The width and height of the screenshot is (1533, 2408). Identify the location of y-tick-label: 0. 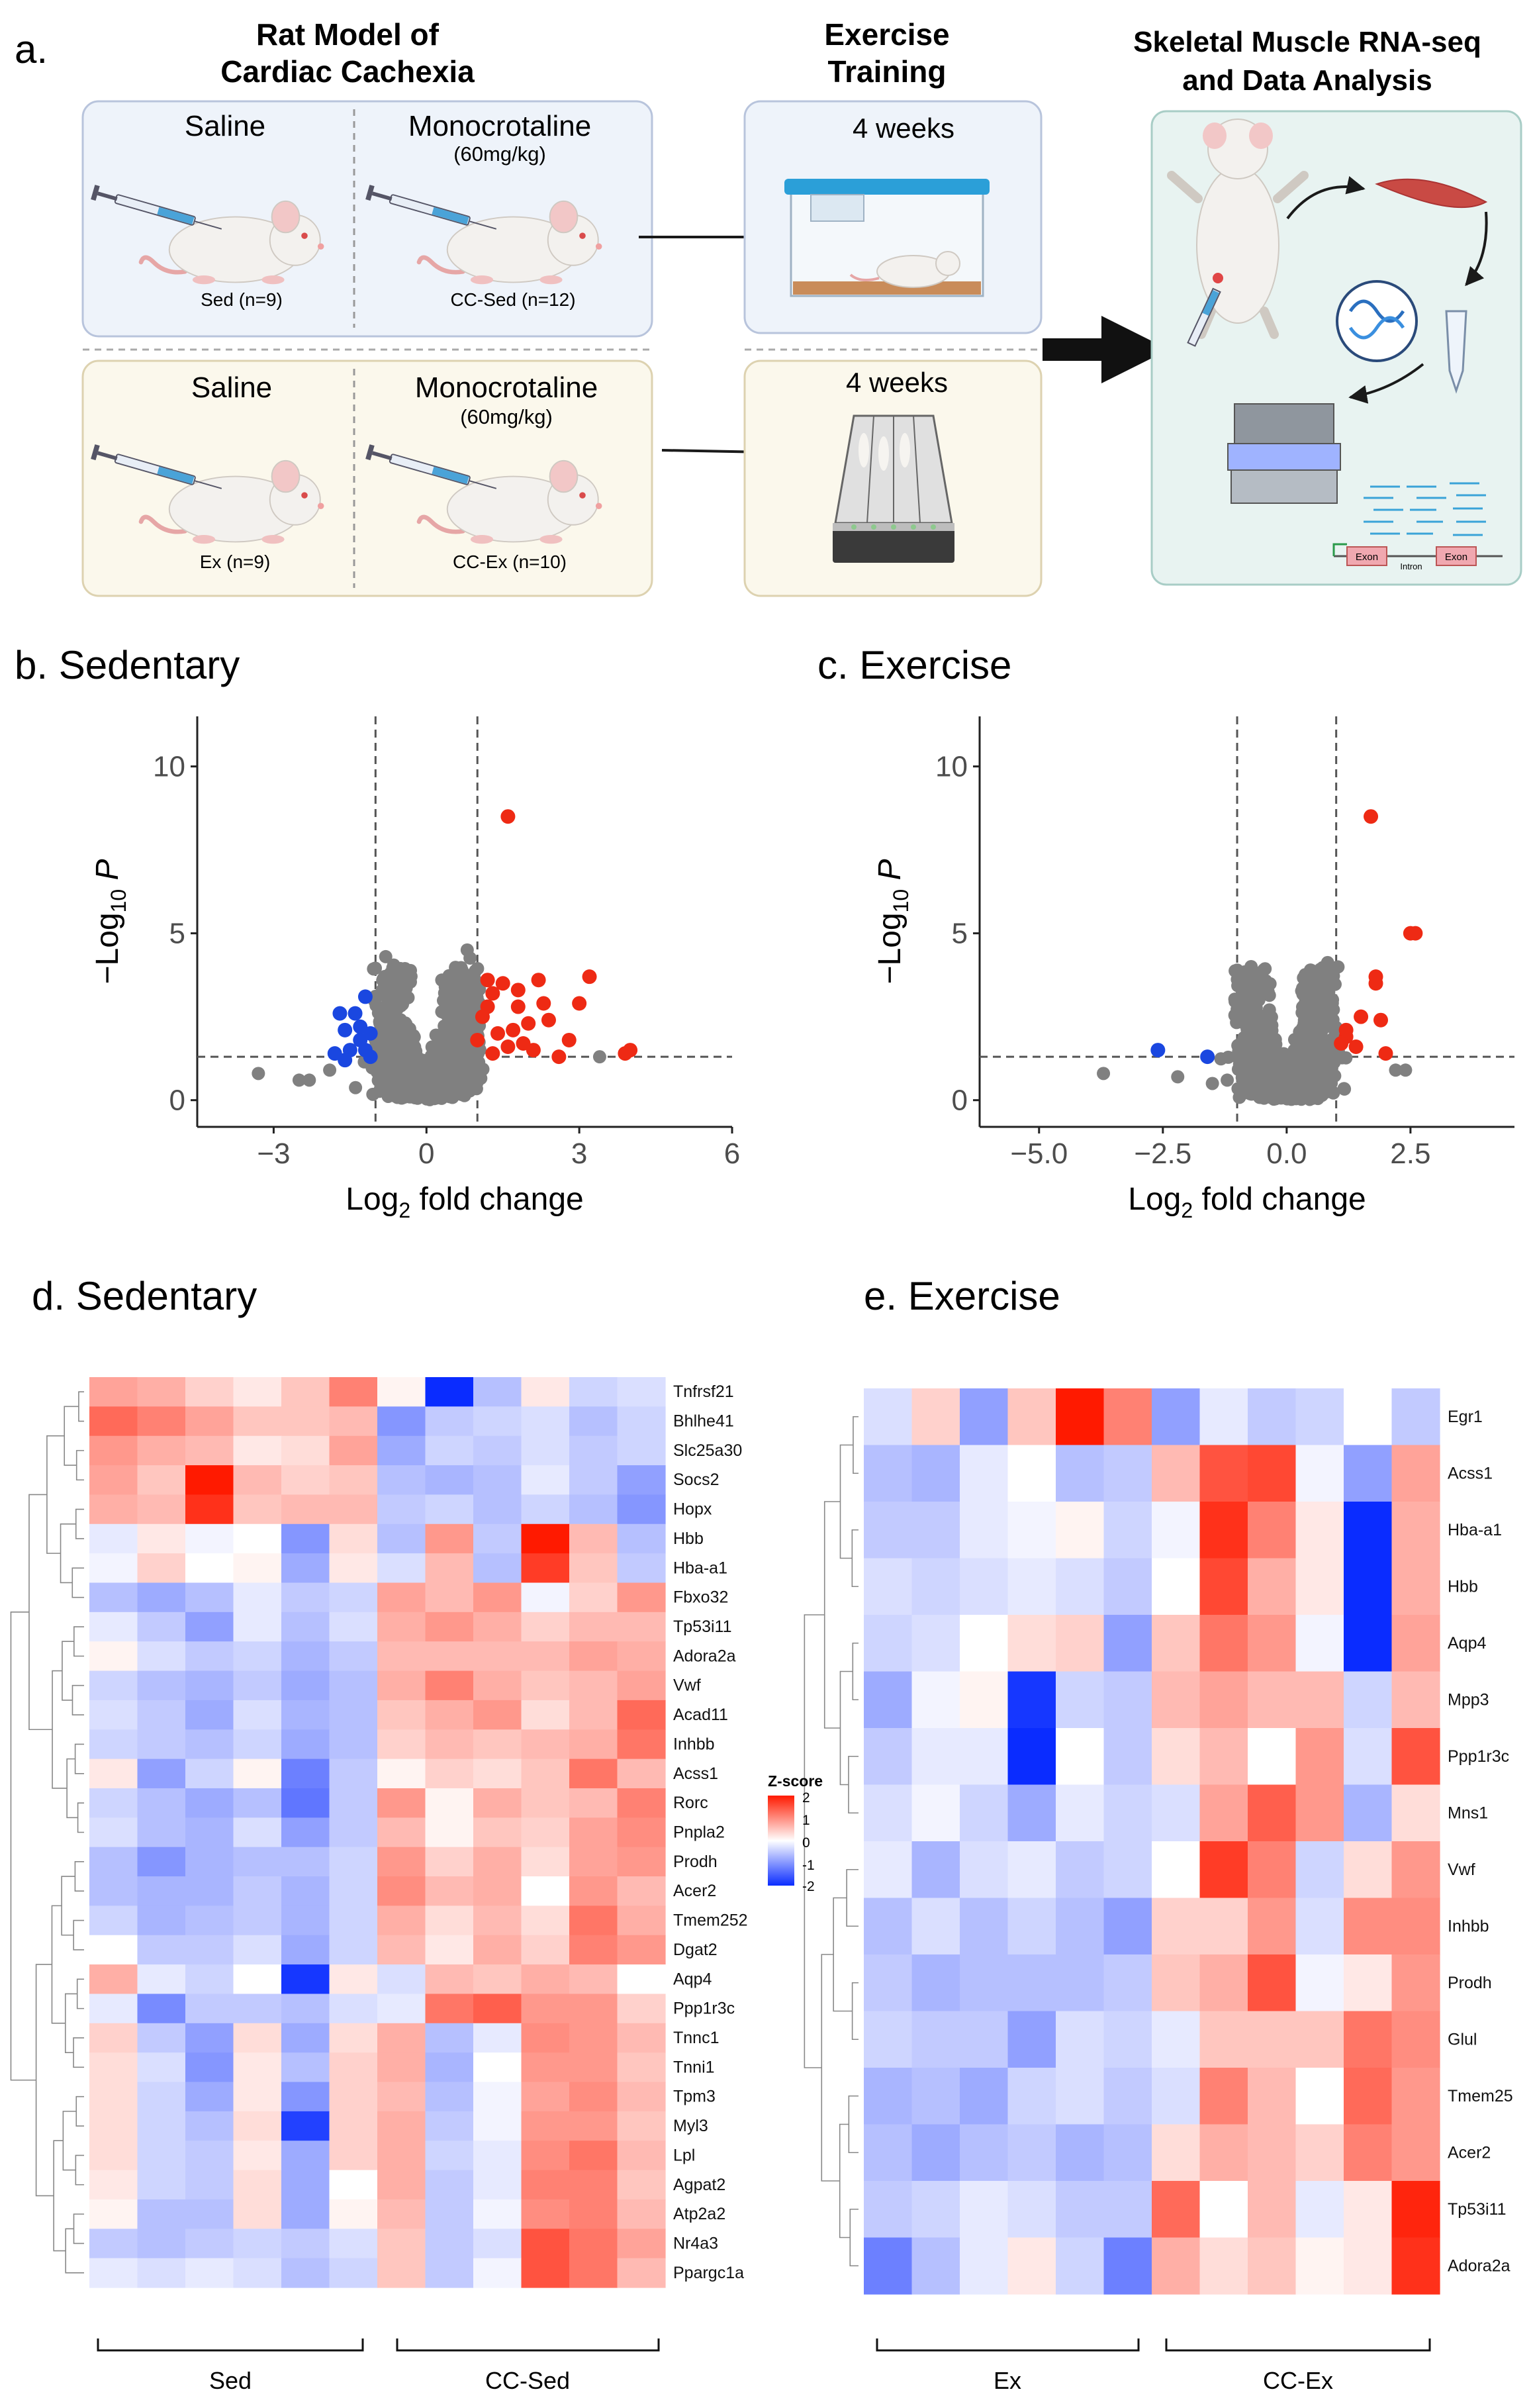
(960, 1100).